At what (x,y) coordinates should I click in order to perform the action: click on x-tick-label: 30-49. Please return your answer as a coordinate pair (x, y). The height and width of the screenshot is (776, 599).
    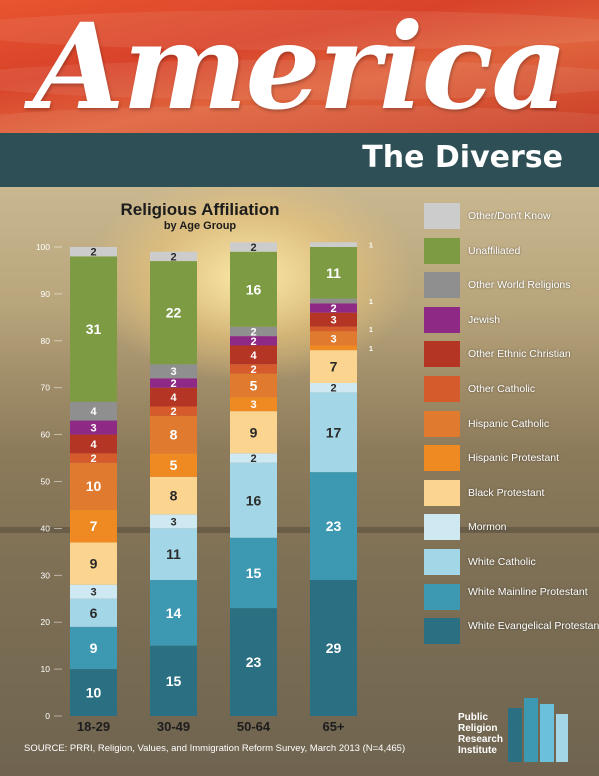
    Looking at the image, I should click on (173, 726).